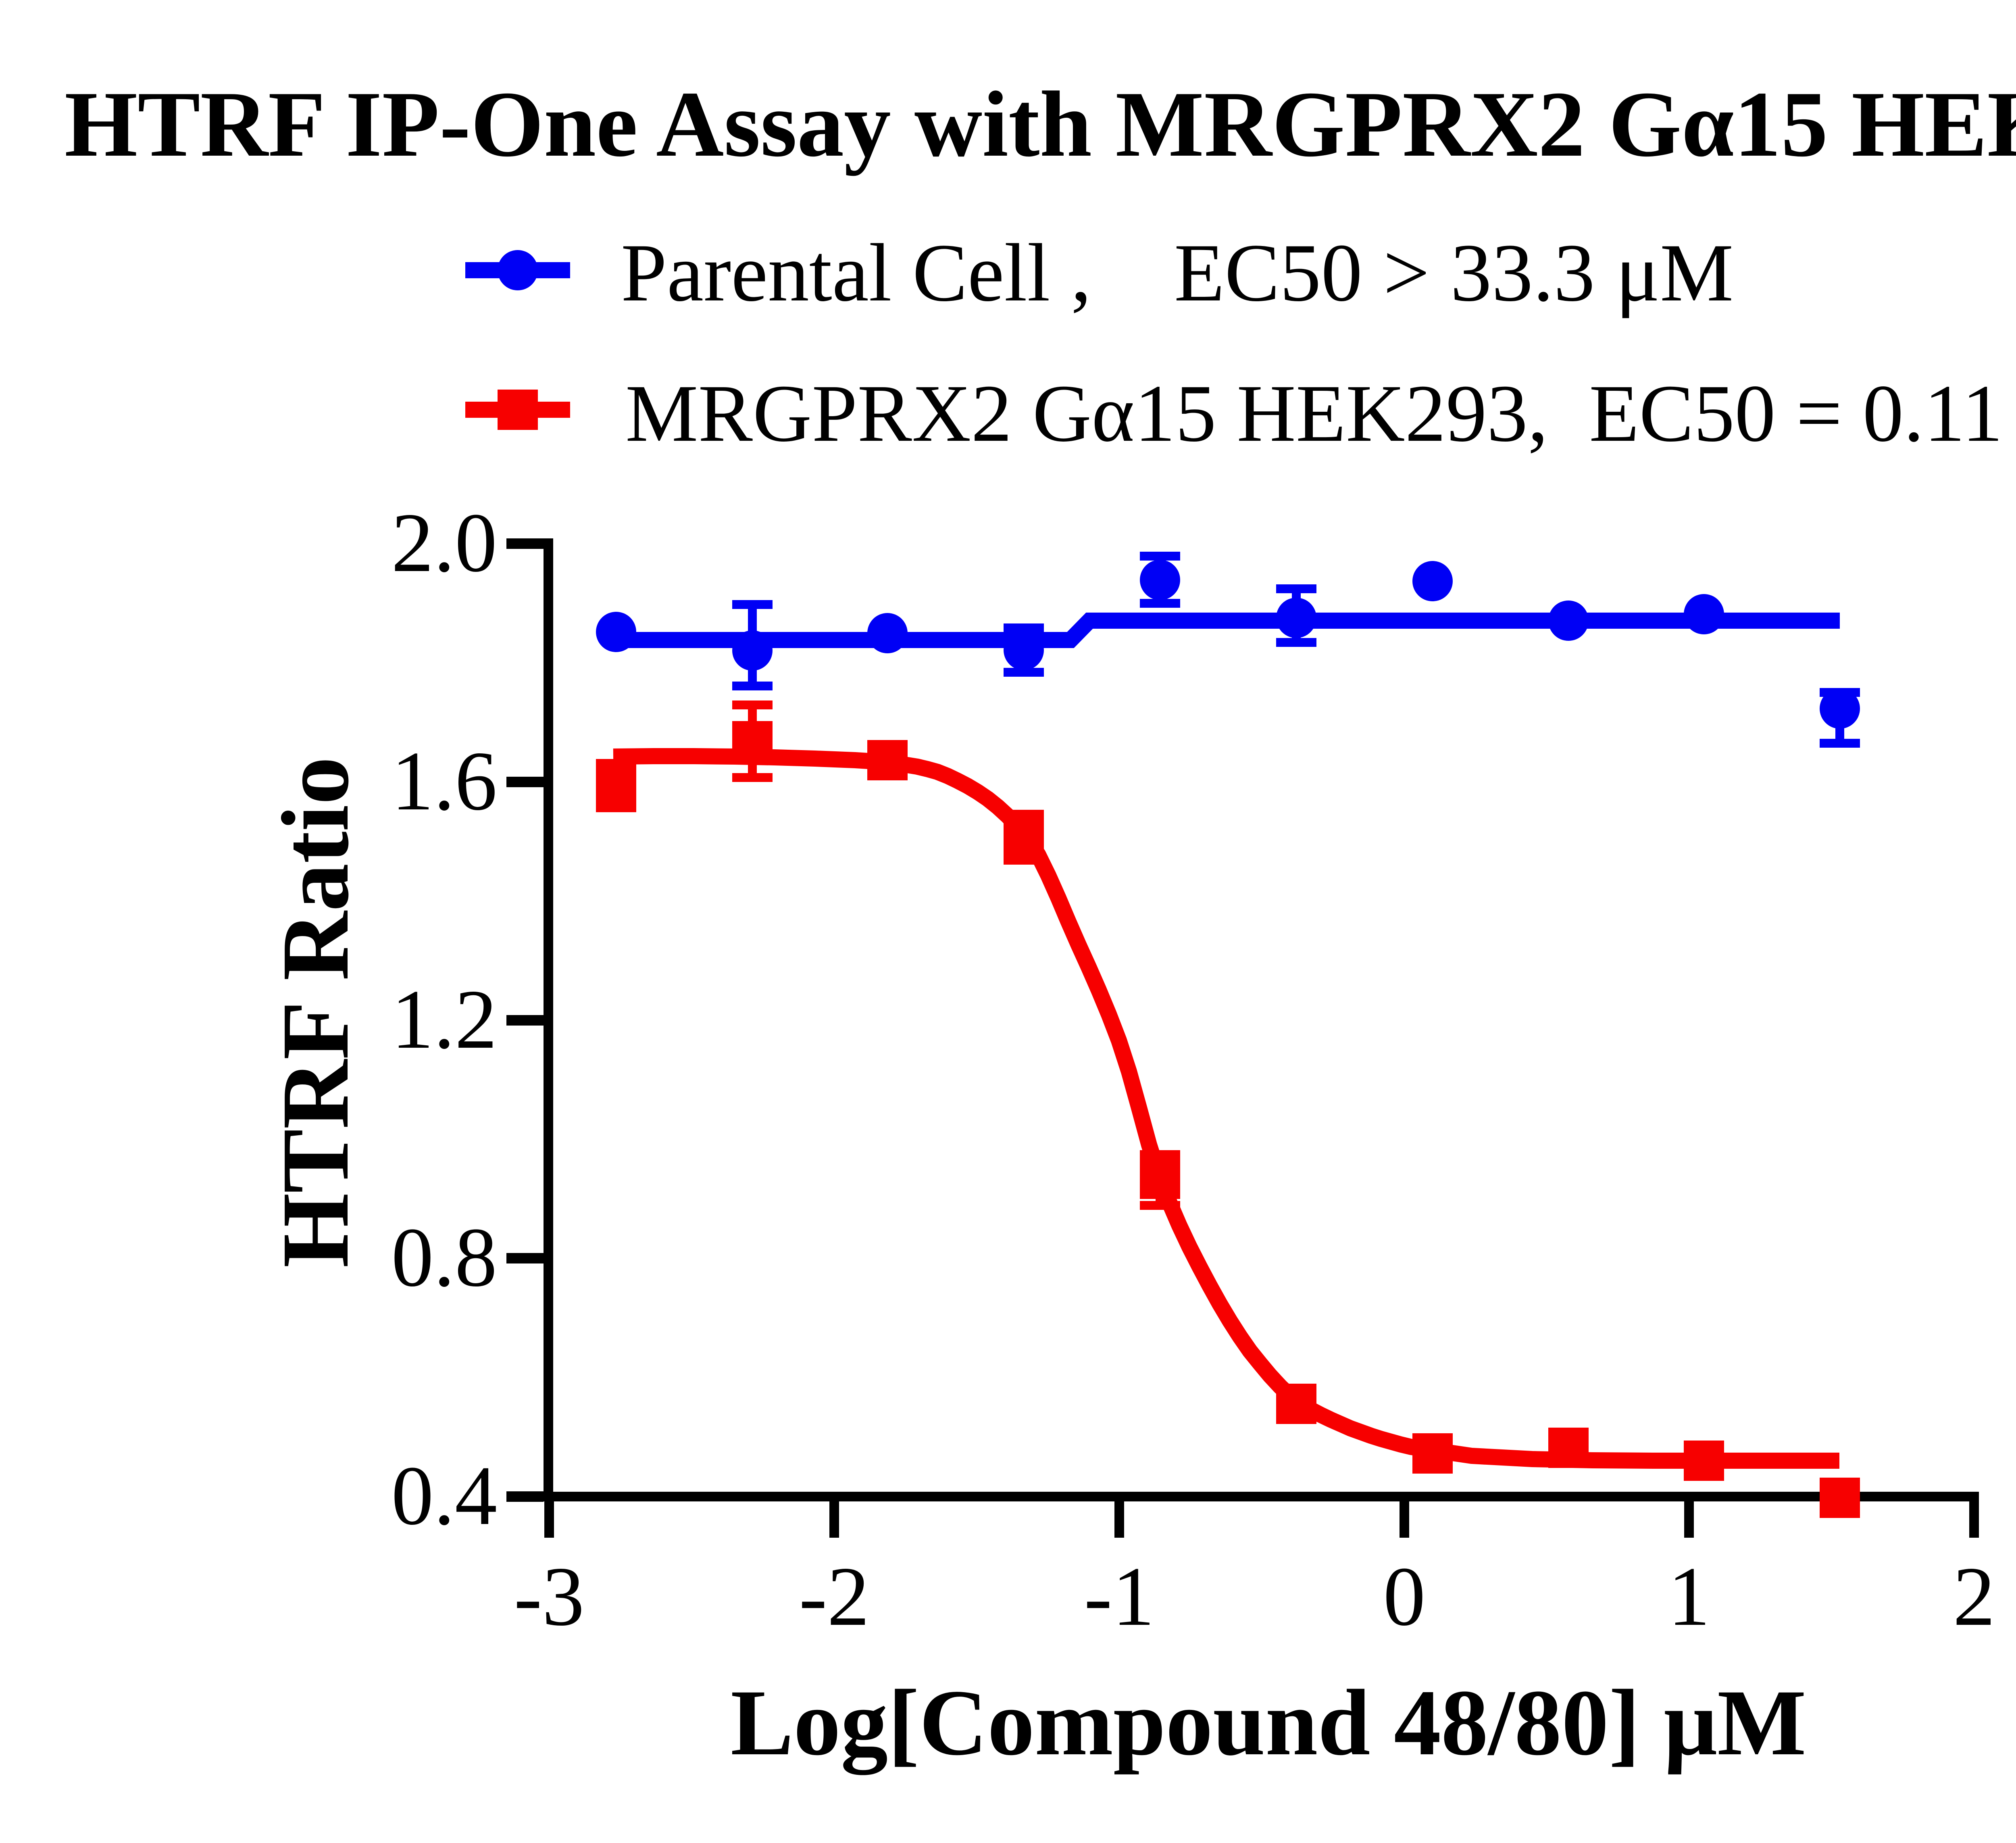 The height and width of the screenshot is (1843, 2016). I want to click on svg-text: 0.4, so click(445, 1496).